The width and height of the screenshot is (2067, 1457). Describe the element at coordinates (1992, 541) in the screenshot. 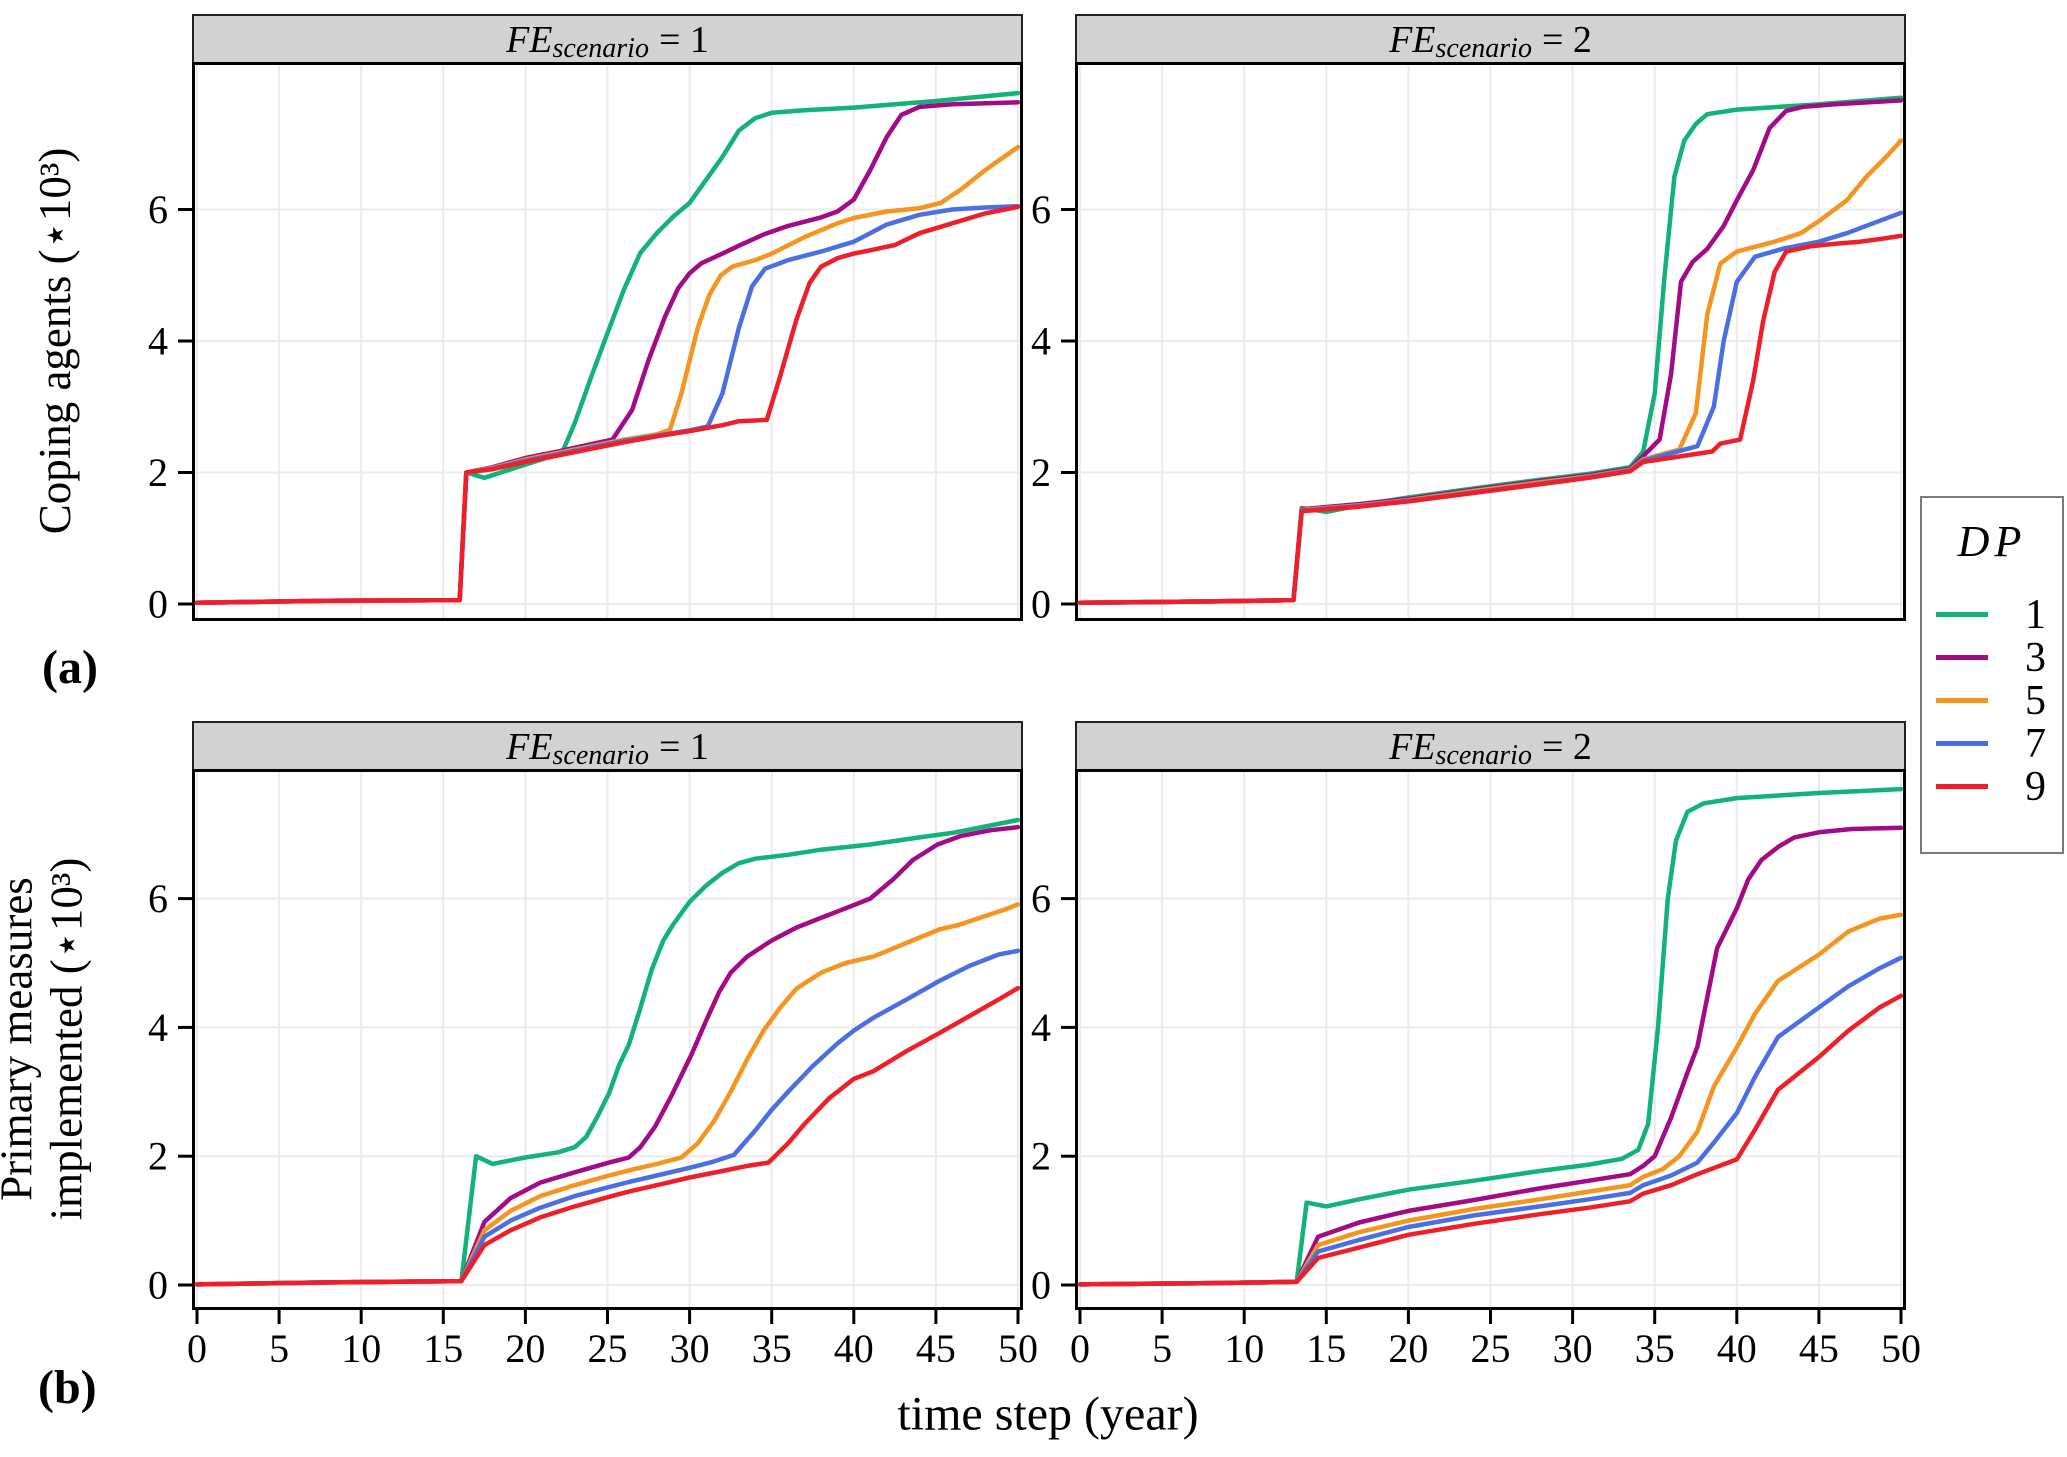

I see `legend-title: DP` at that location.